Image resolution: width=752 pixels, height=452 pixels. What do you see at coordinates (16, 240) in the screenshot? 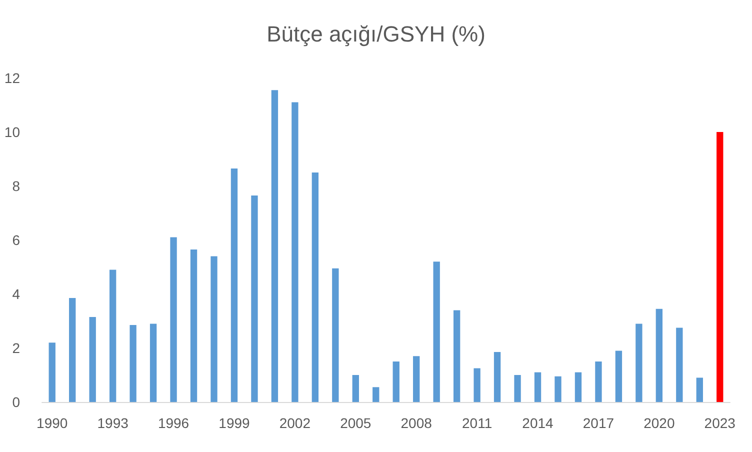
I see `y-tick-label: 6` at bounding box center [16, 240].